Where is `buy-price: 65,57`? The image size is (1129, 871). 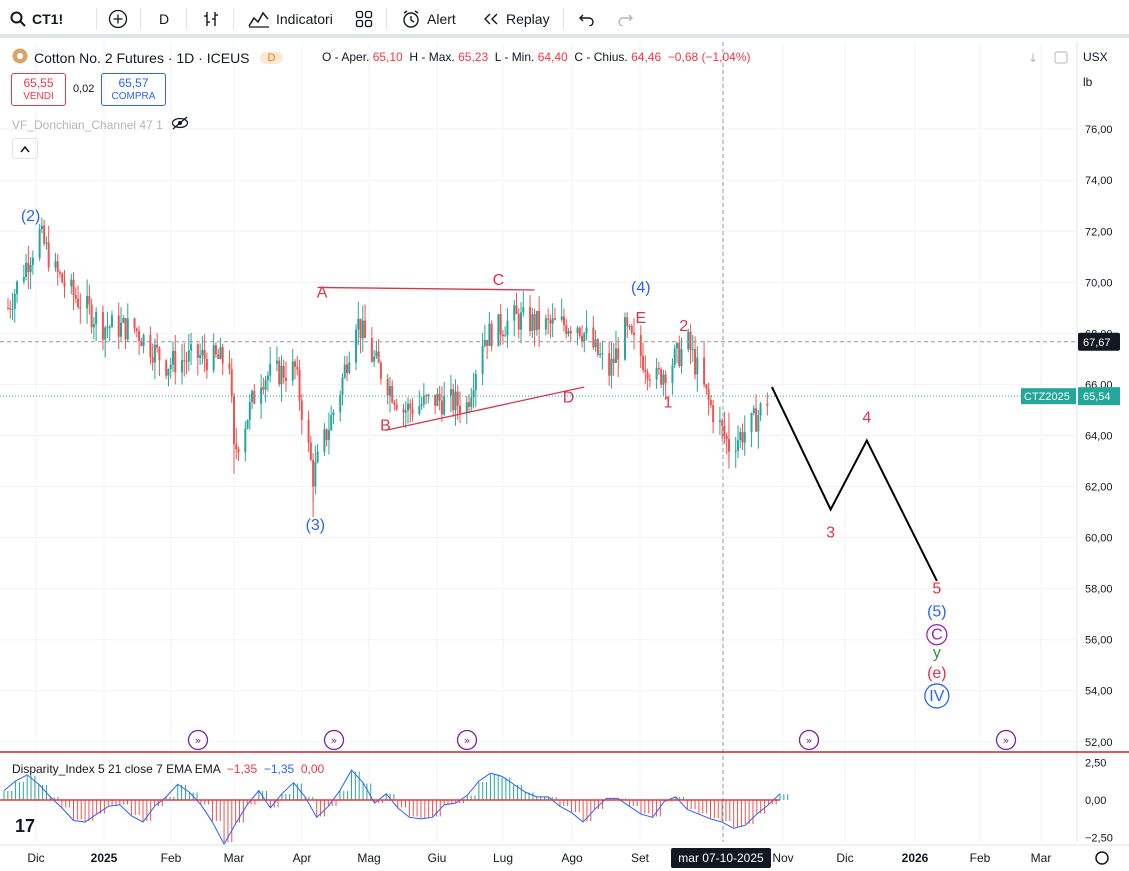 buy-price: 65,57 is located at coordinates (133, 83).